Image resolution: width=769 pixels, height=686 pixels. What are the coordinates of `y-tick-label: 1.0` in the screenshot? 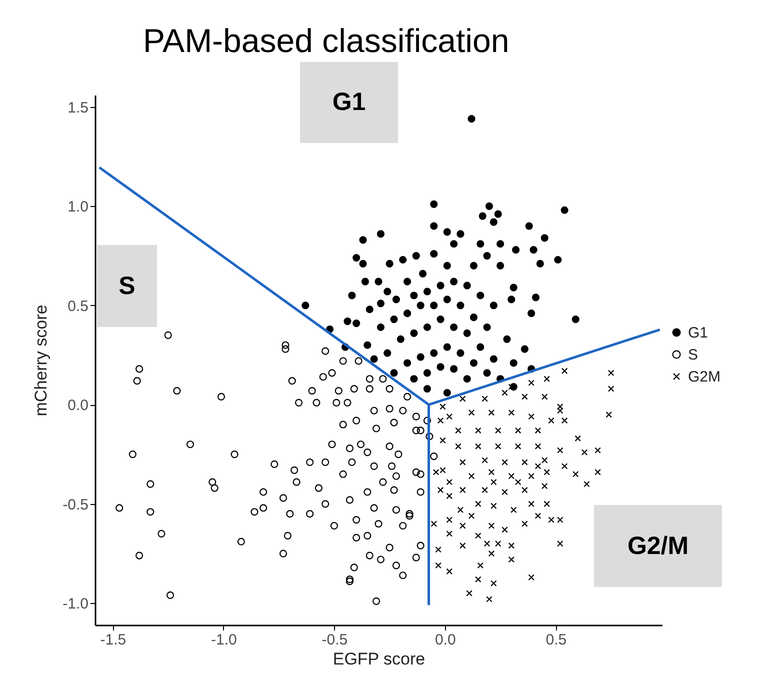 It's located at (78, 207).